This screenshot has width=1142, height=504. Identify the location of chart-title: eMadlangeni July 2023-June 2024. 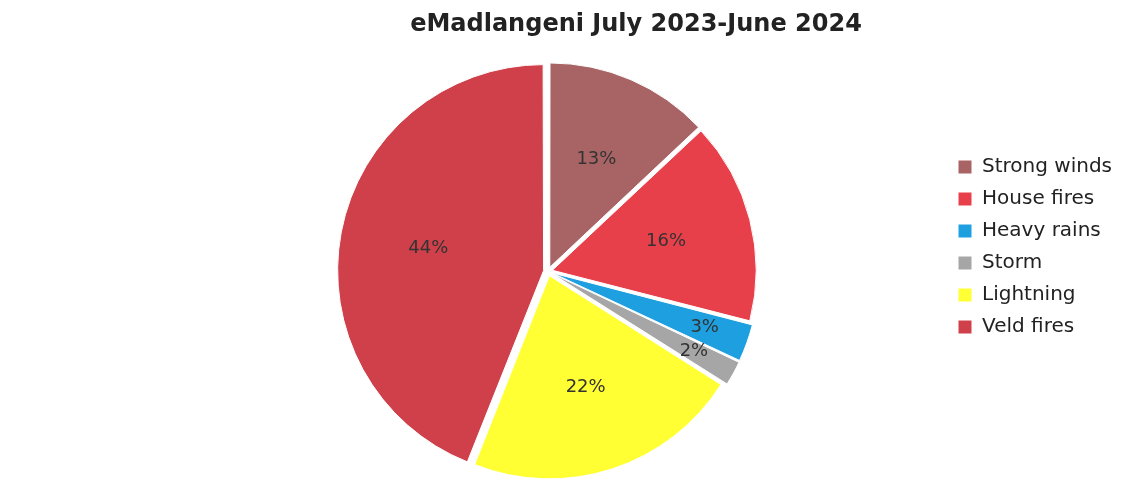
(636, 22).